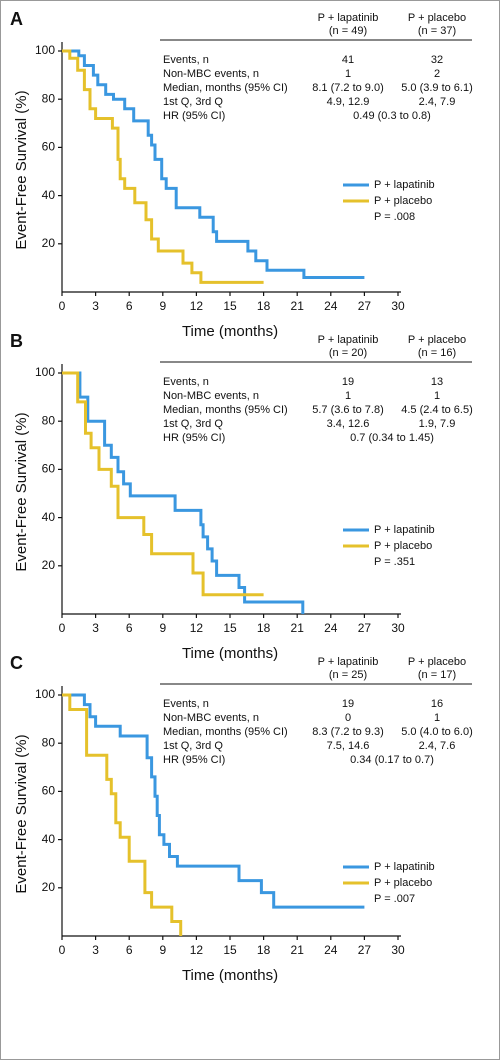  I want to click on cell: 41, so click(348, 60).